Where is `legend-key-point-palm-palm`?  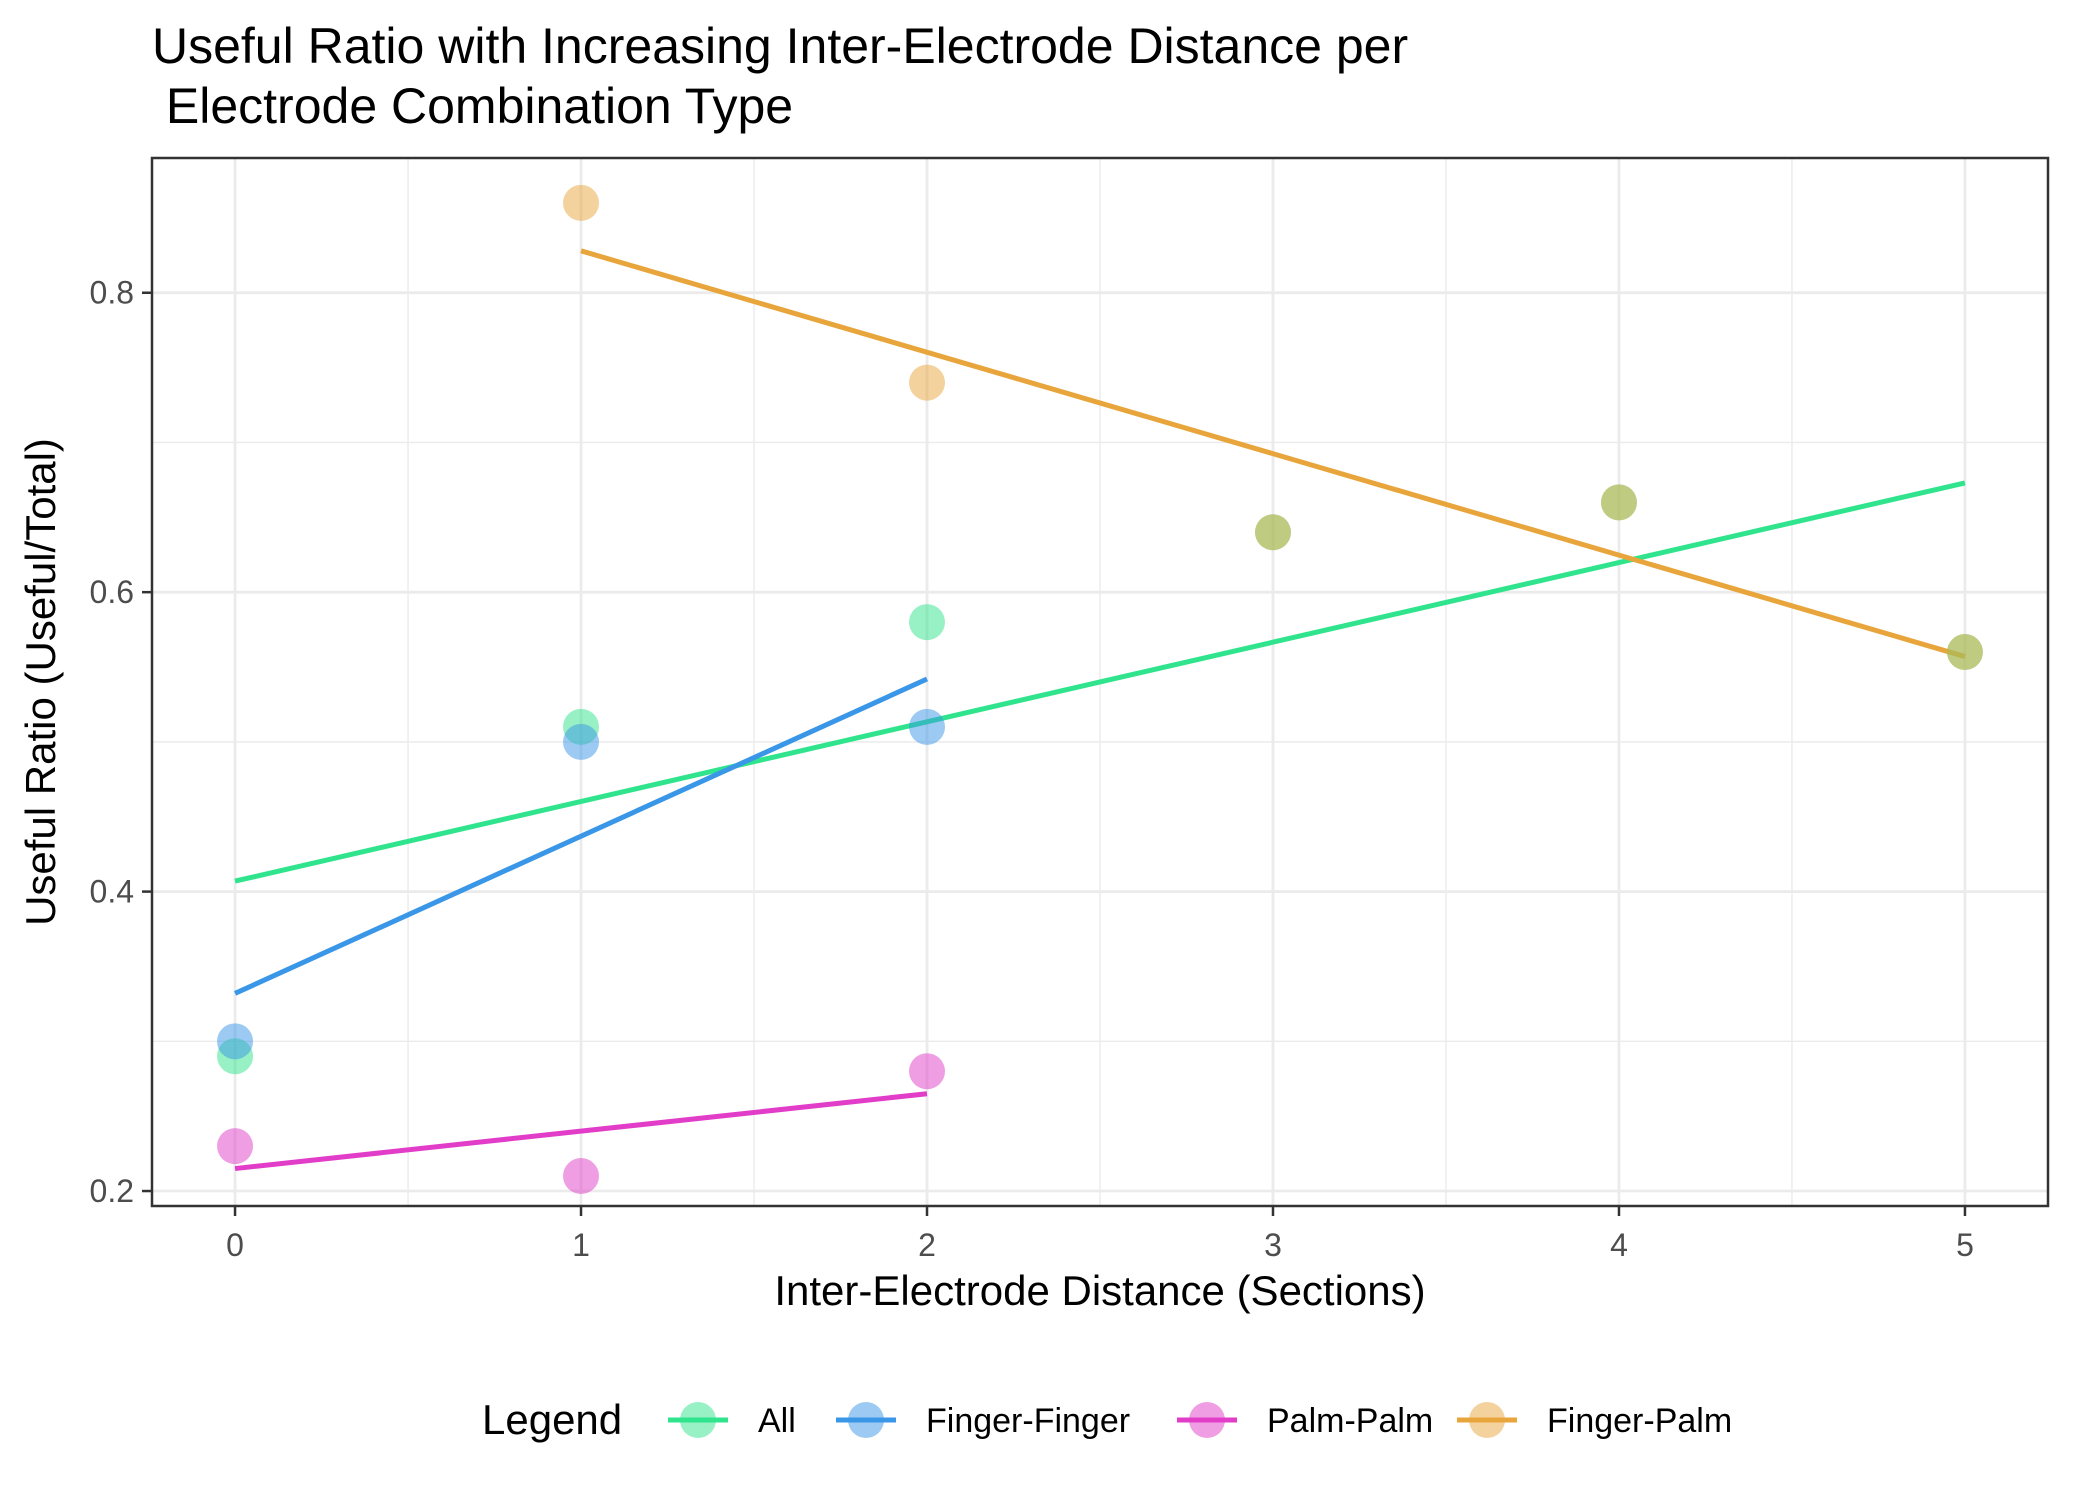 legend-key-point-palm-palm is located at coordinates (1207, 1420).